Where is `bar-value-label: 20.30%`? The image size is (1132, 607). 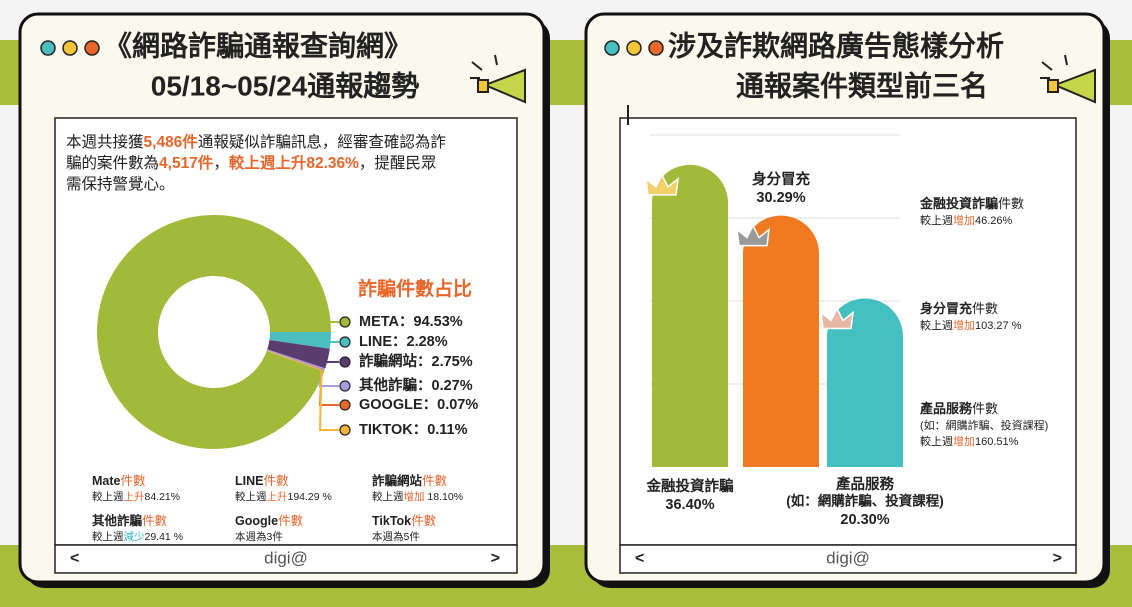
bar-value-label: 20.30% is located at coordinates (864, 520).